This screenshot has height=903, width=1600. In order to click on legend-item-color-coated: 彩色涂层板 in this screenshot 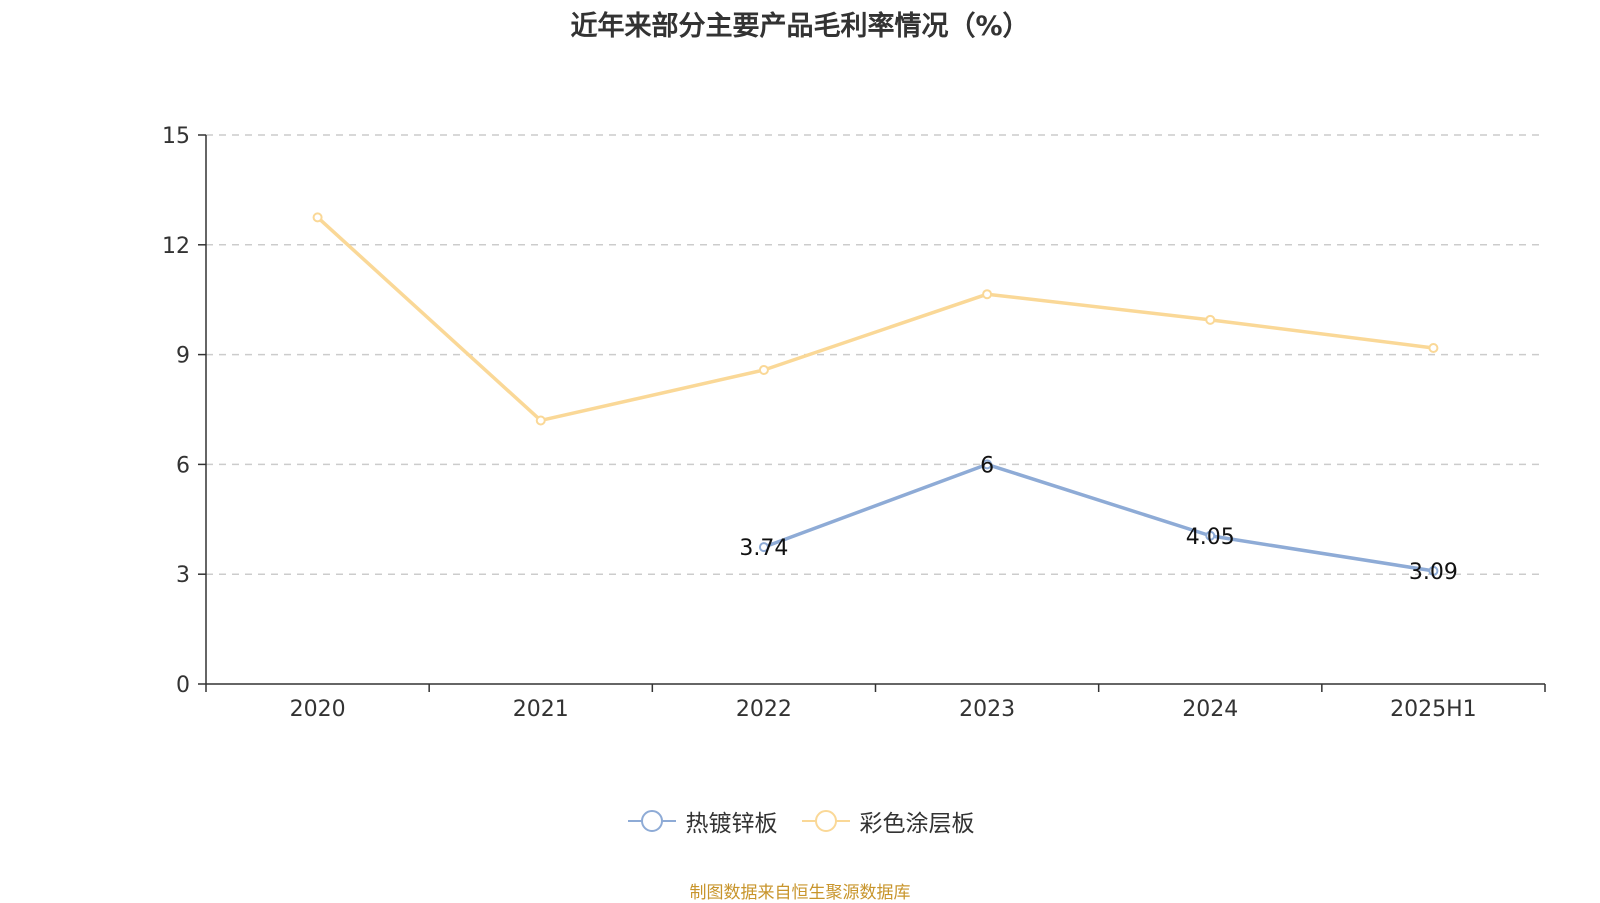, I will do `click(887, 821)`.